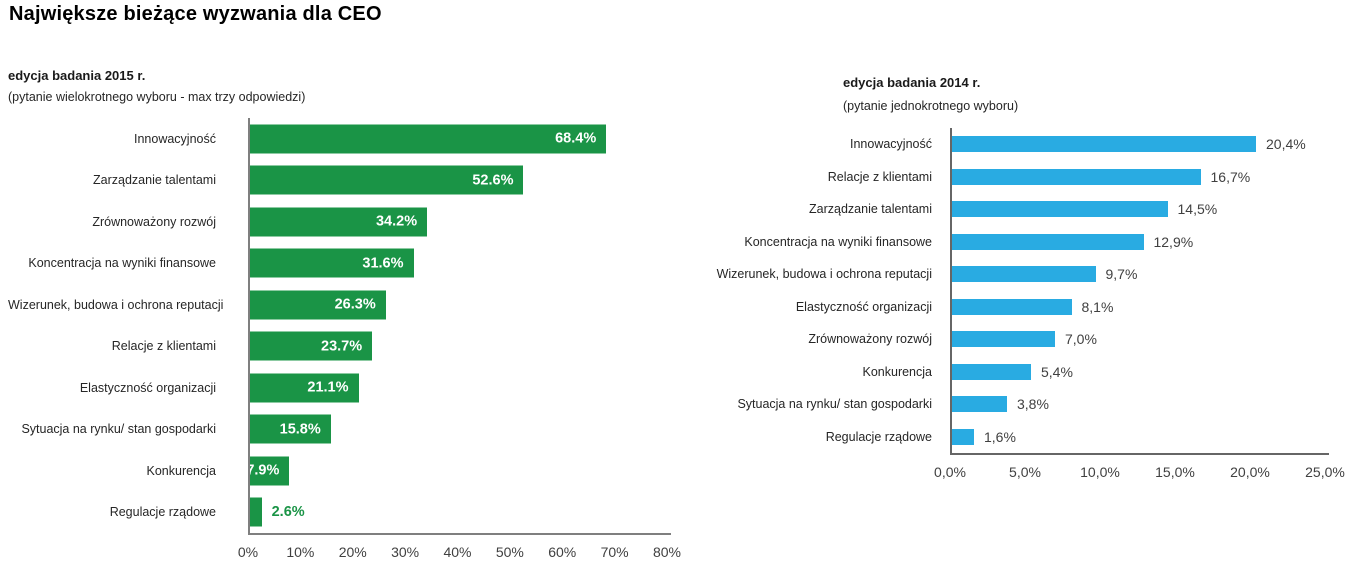 Image resolution: width=1369 pixels, height=583 pixels. I want to click on bar-row: Elastyczność organizacji 21.1%, so click(337, 388).